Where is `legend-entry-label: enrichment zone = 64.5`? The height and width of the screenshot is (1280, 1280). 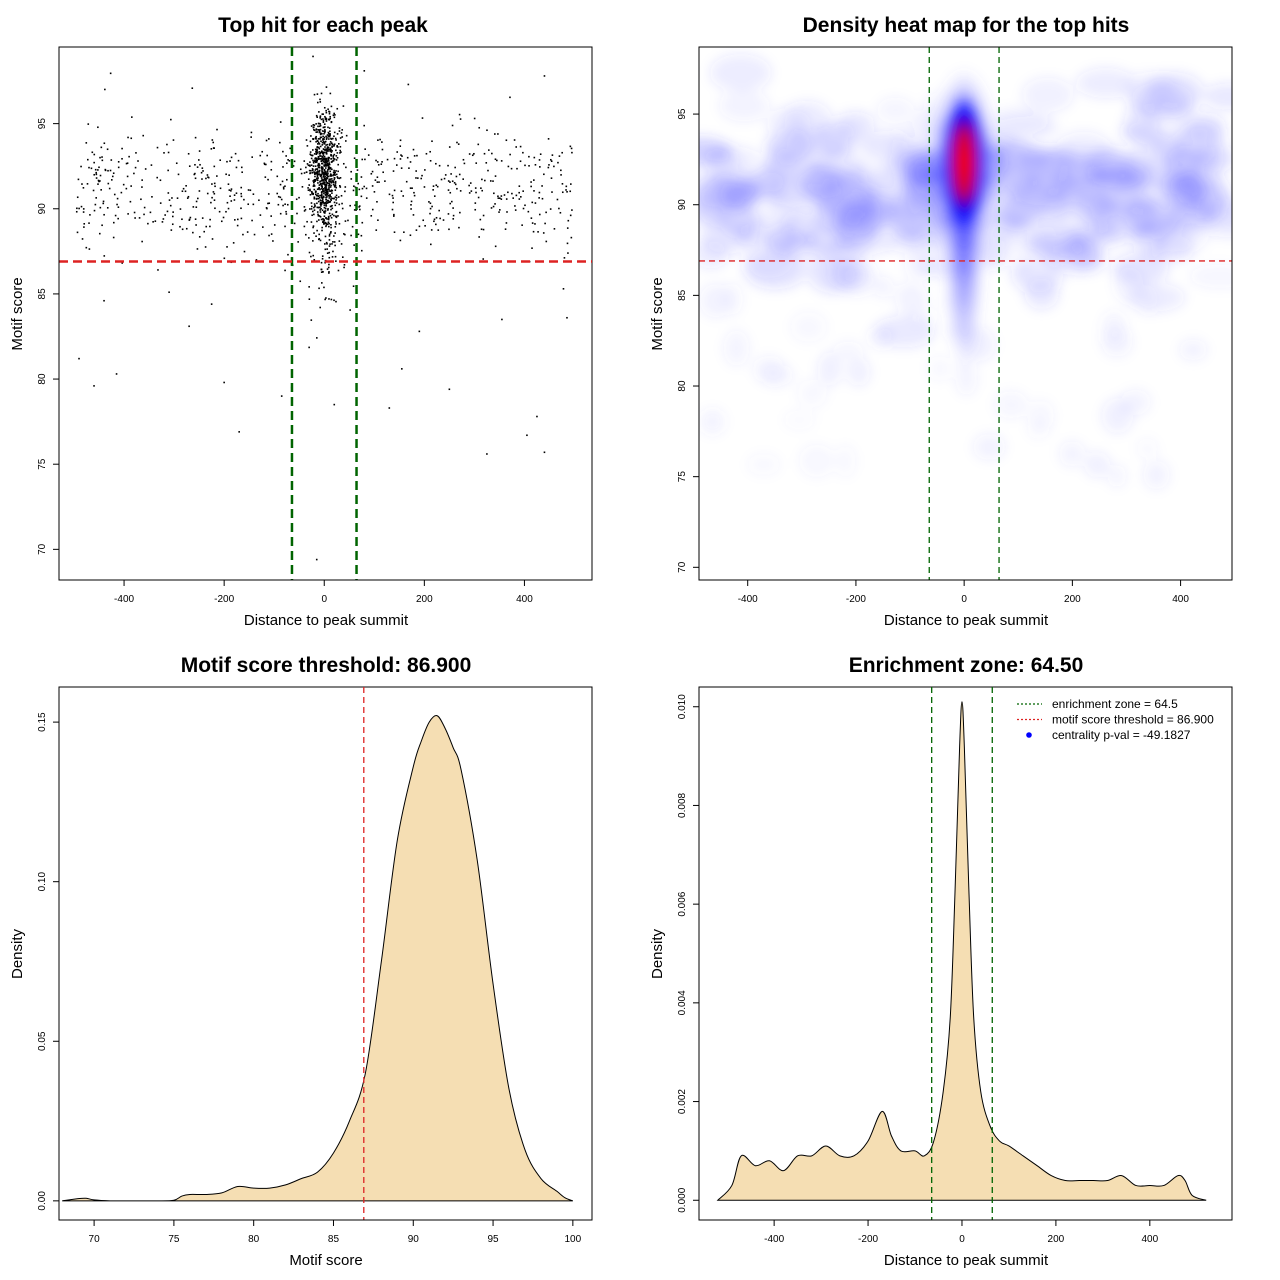 legend-entry-label: enrichment zone = 64.5 is located at coordinates (1115, 704).